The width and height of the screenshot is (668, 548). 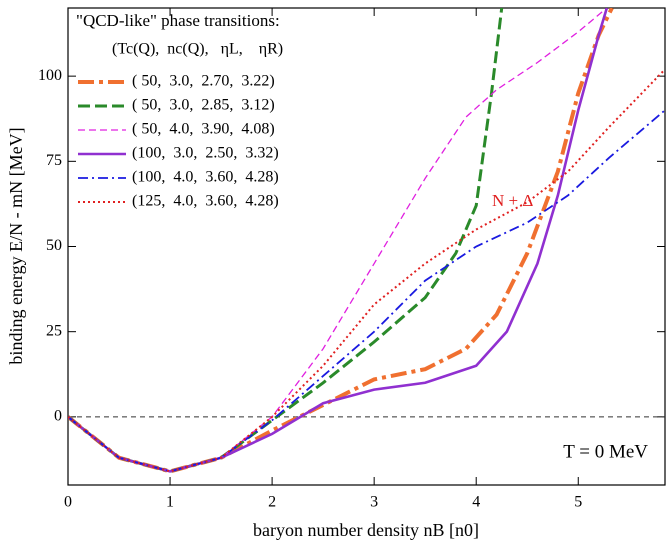 I want to click on x-tick-label: 4, so click(x=476, y=502).